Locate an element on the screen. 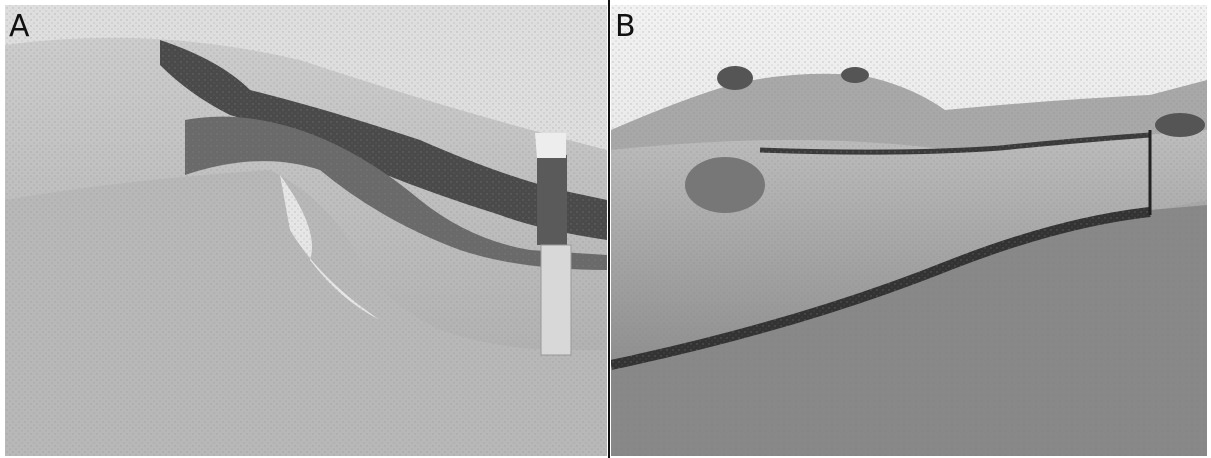  panel-label: A is located at coordinates (19, 26).